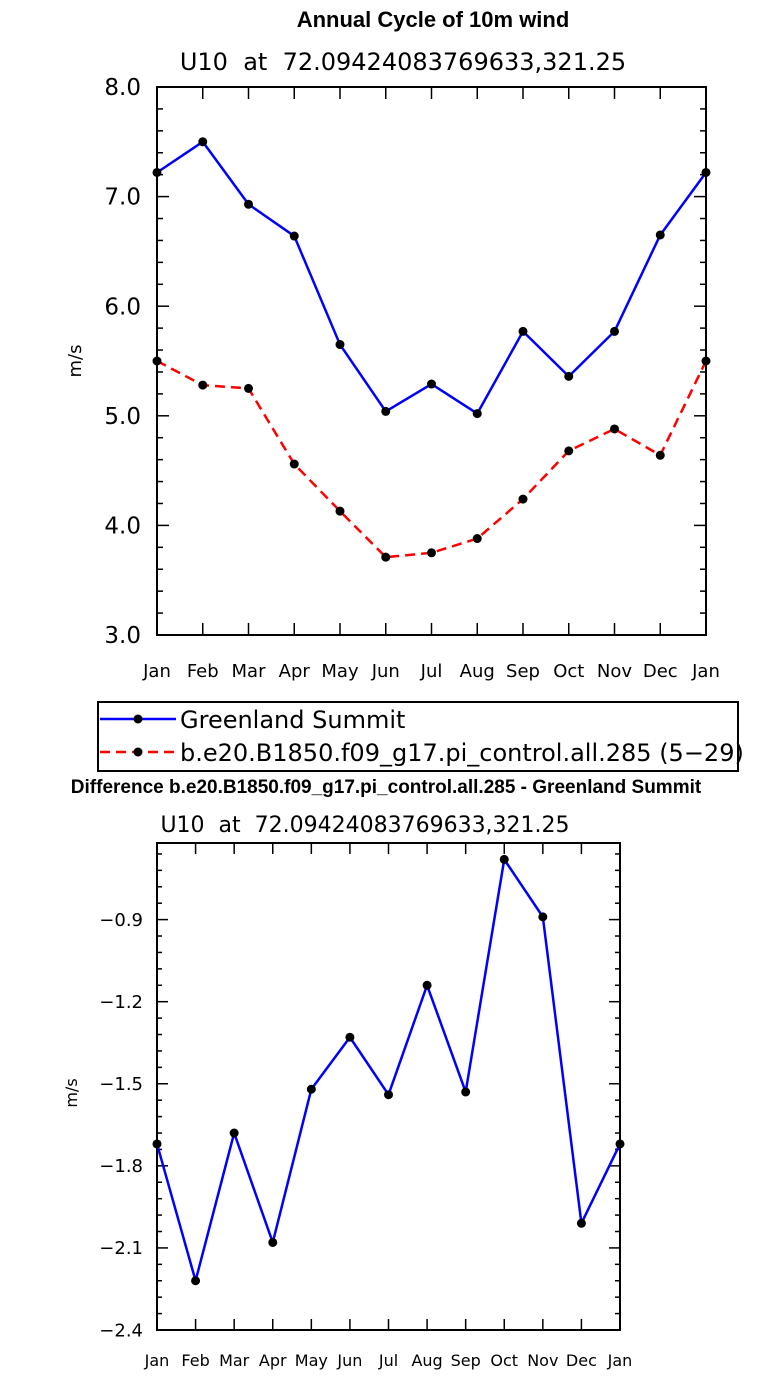 The height and width of the screenshot is (1376, 777). I want to click on chart2-ytick-label: −1.2, so click(121, 1002).